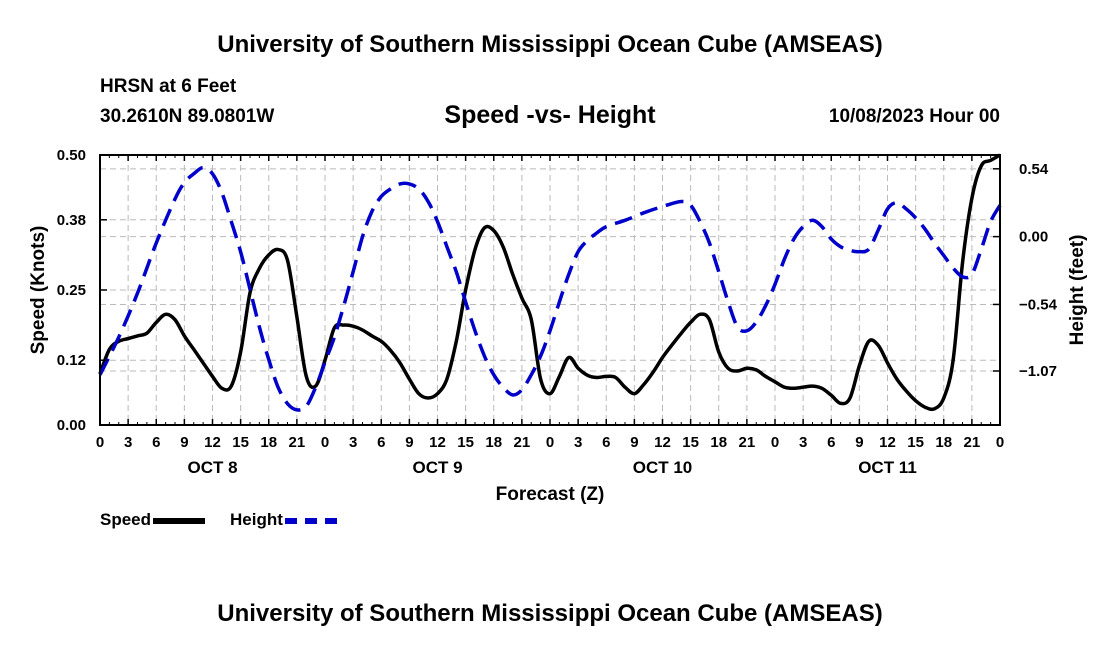  I want to click on y2-tick-label: 0.54, so click(1034, 169).